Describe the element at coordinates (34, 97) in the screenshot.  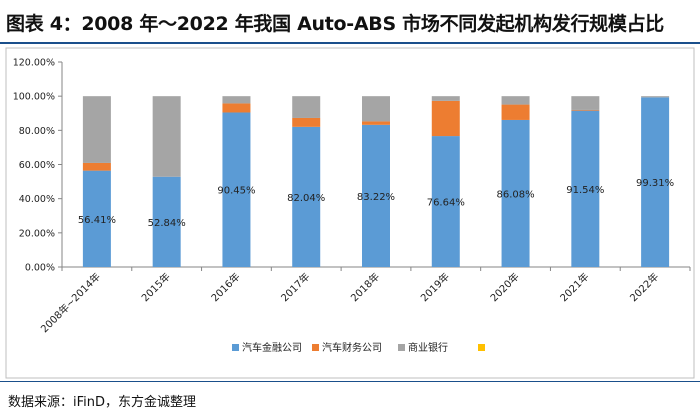
I see `y-axis-tick-label: 100.00%` at that location.